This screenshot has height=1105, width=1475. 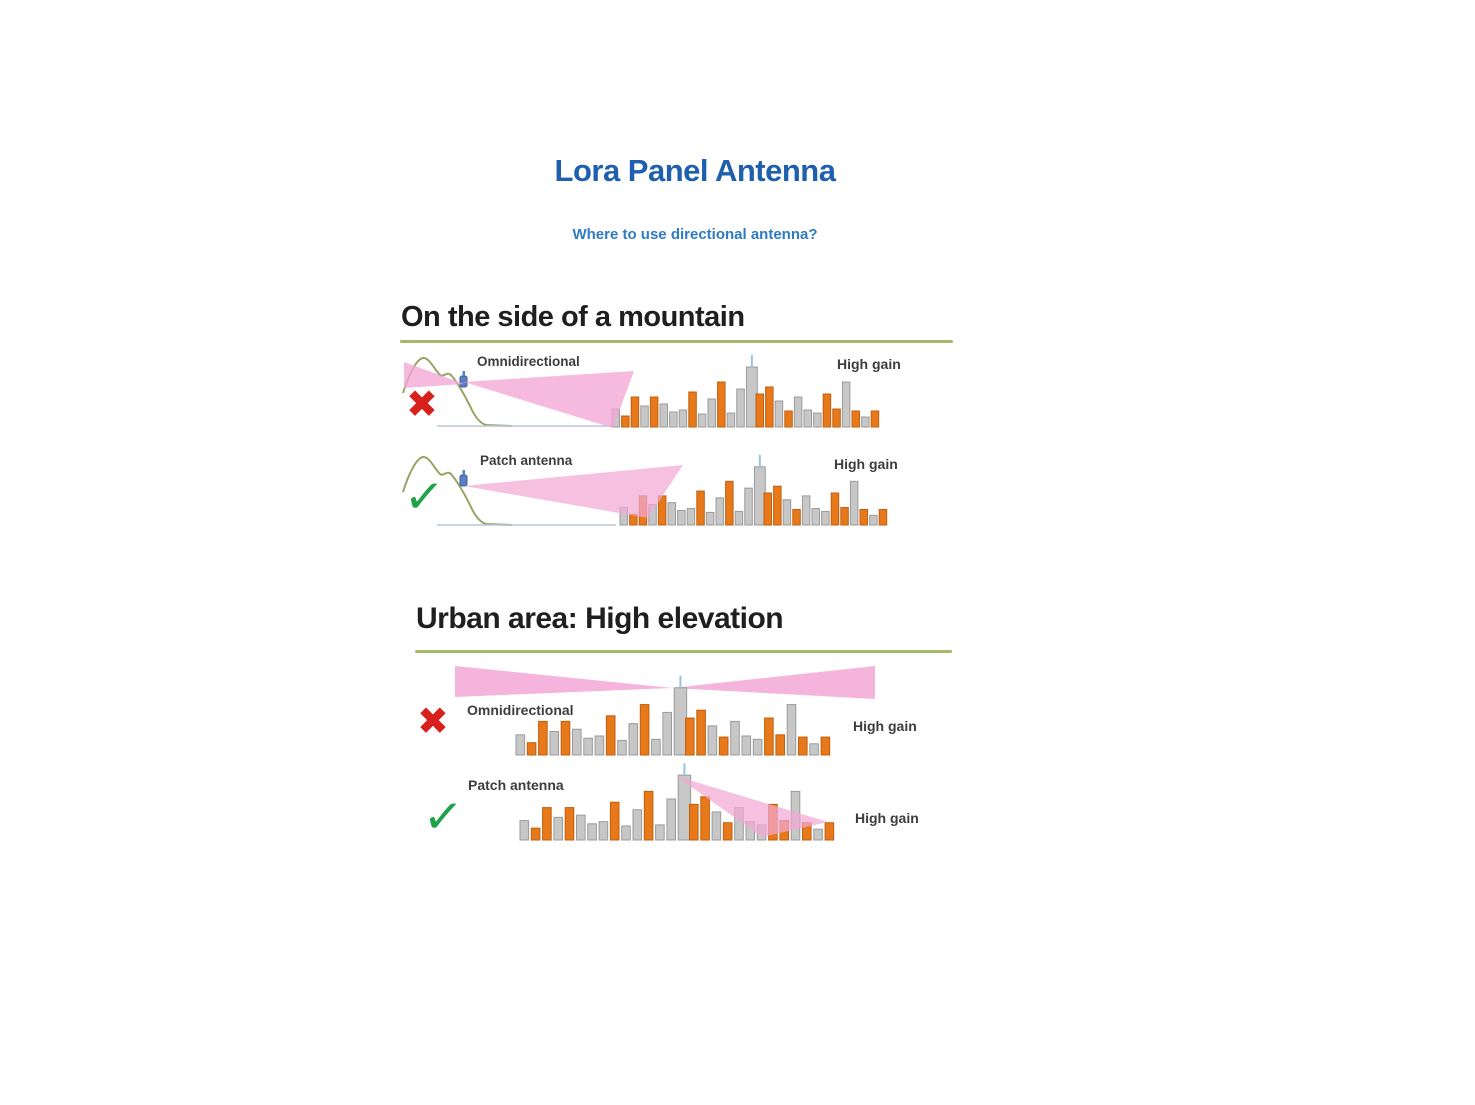 I want to click on check-mark-icon: ✓, so click(x=443, y=817).